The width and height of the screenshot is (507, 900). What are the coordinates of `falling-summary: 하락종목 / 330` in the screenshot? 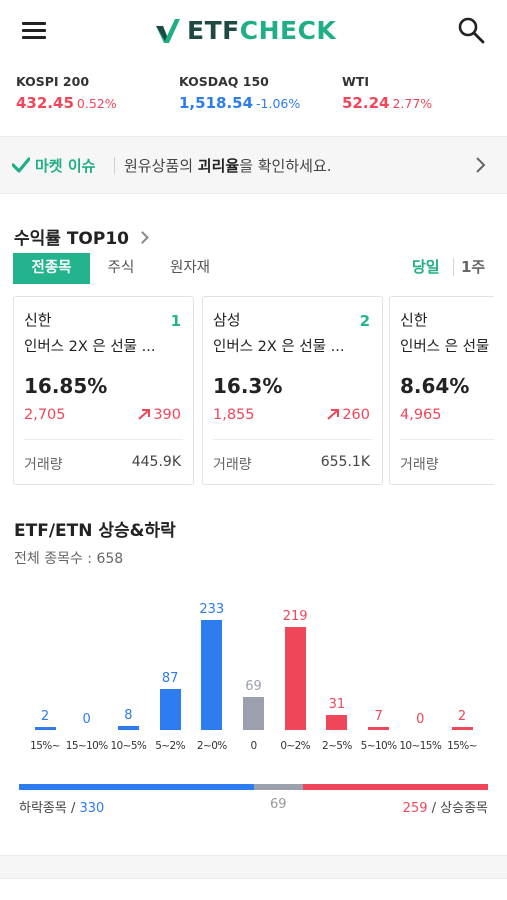 It's located at (62, 808).